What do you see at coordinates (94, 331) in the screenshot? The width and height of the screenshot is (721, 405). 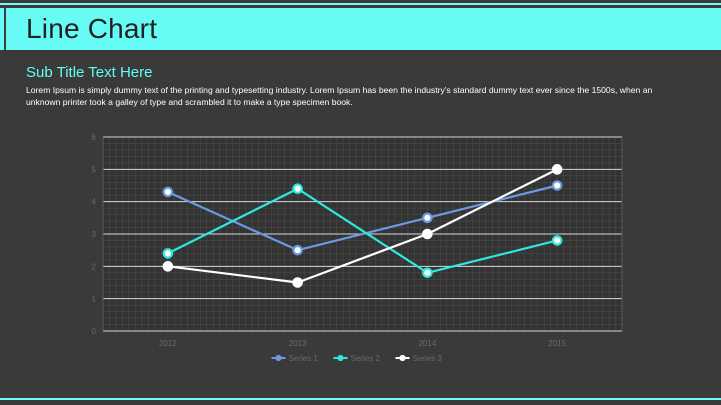 I see `y-tick-label: 0` at bounding box center [94, 331].